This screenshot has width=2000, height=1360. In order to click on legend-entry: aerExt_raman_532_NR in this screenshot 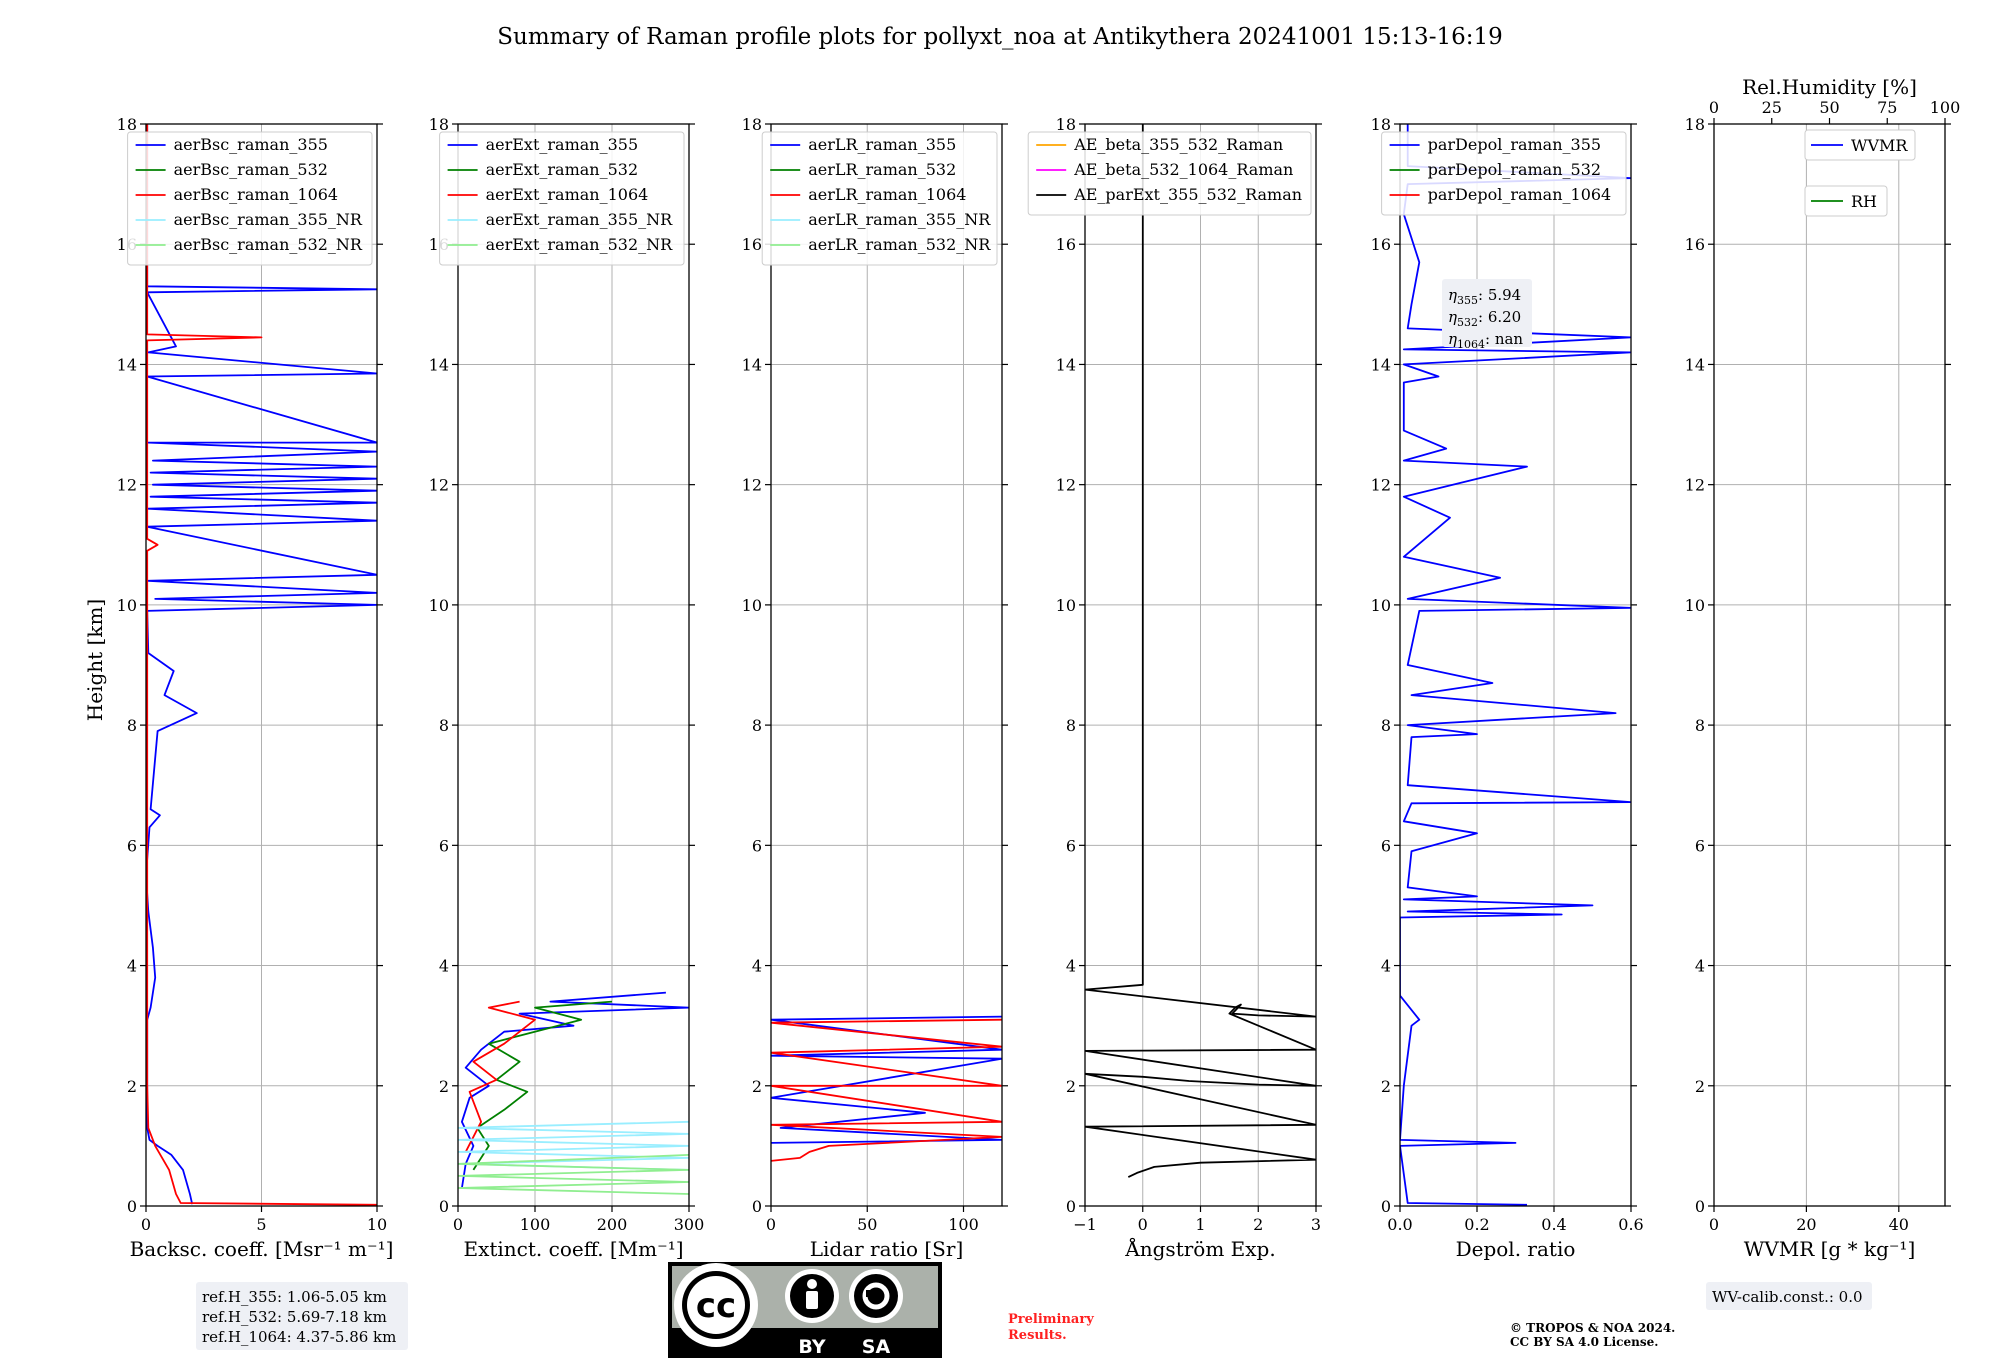, I will do `click(580, 244)`.